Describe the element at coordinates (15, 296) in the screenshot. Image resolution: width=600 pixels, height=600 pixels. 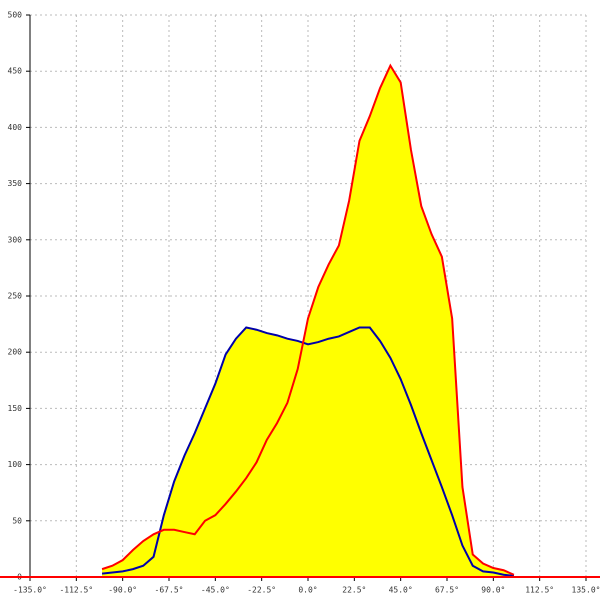
I see `y-tick-label: 250` at that location.